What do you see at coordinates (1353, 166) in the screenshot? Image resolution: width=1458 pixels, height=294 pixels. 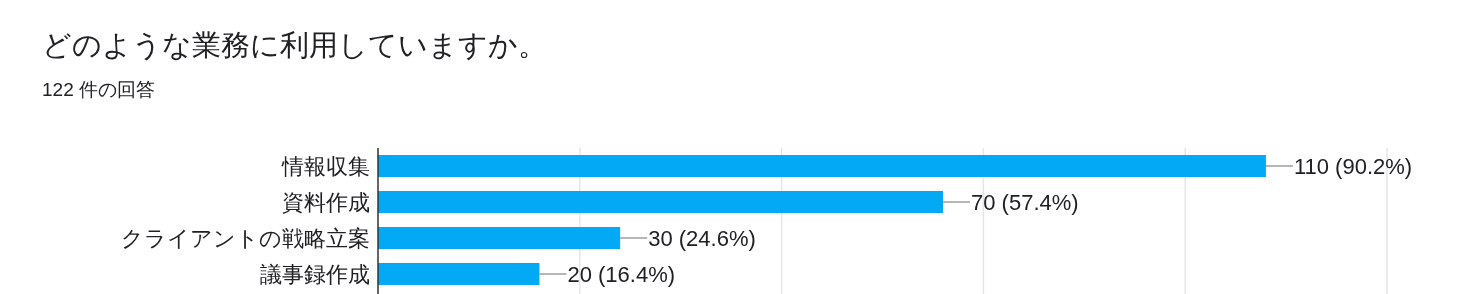 I see `data-label: 110 (90.2%)` at bounding box center [1353, 166].